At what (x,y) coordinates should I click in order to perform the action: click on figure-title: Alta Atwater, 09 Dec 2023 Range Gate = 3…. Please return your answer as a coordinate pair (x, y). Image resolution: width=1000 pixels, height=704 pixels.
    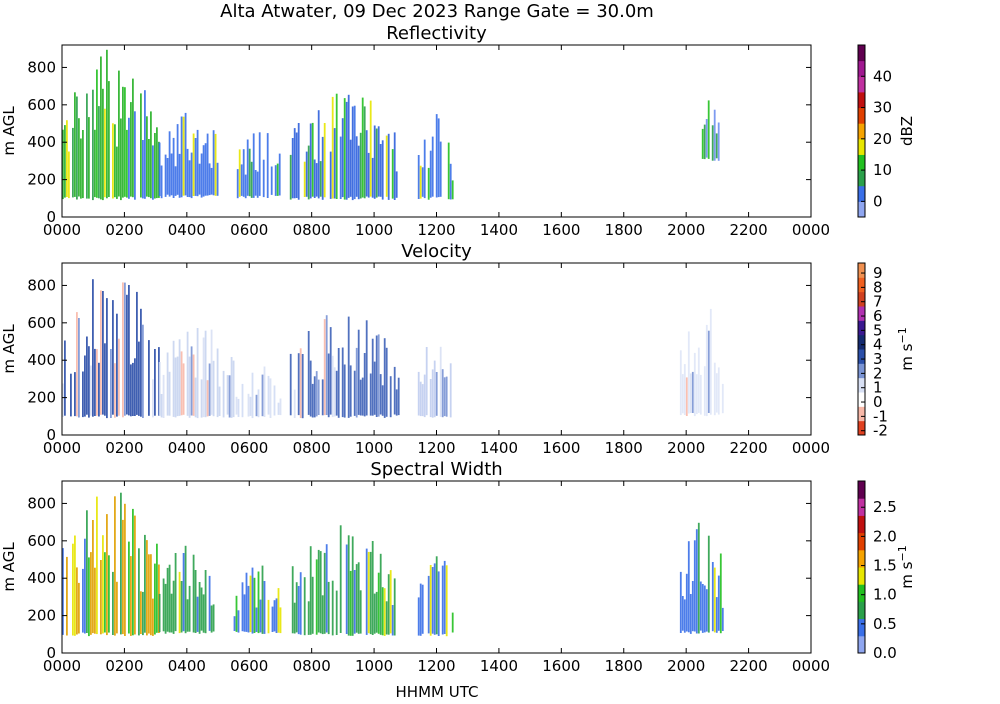
    Looking at the image, I should click on (437, 11).